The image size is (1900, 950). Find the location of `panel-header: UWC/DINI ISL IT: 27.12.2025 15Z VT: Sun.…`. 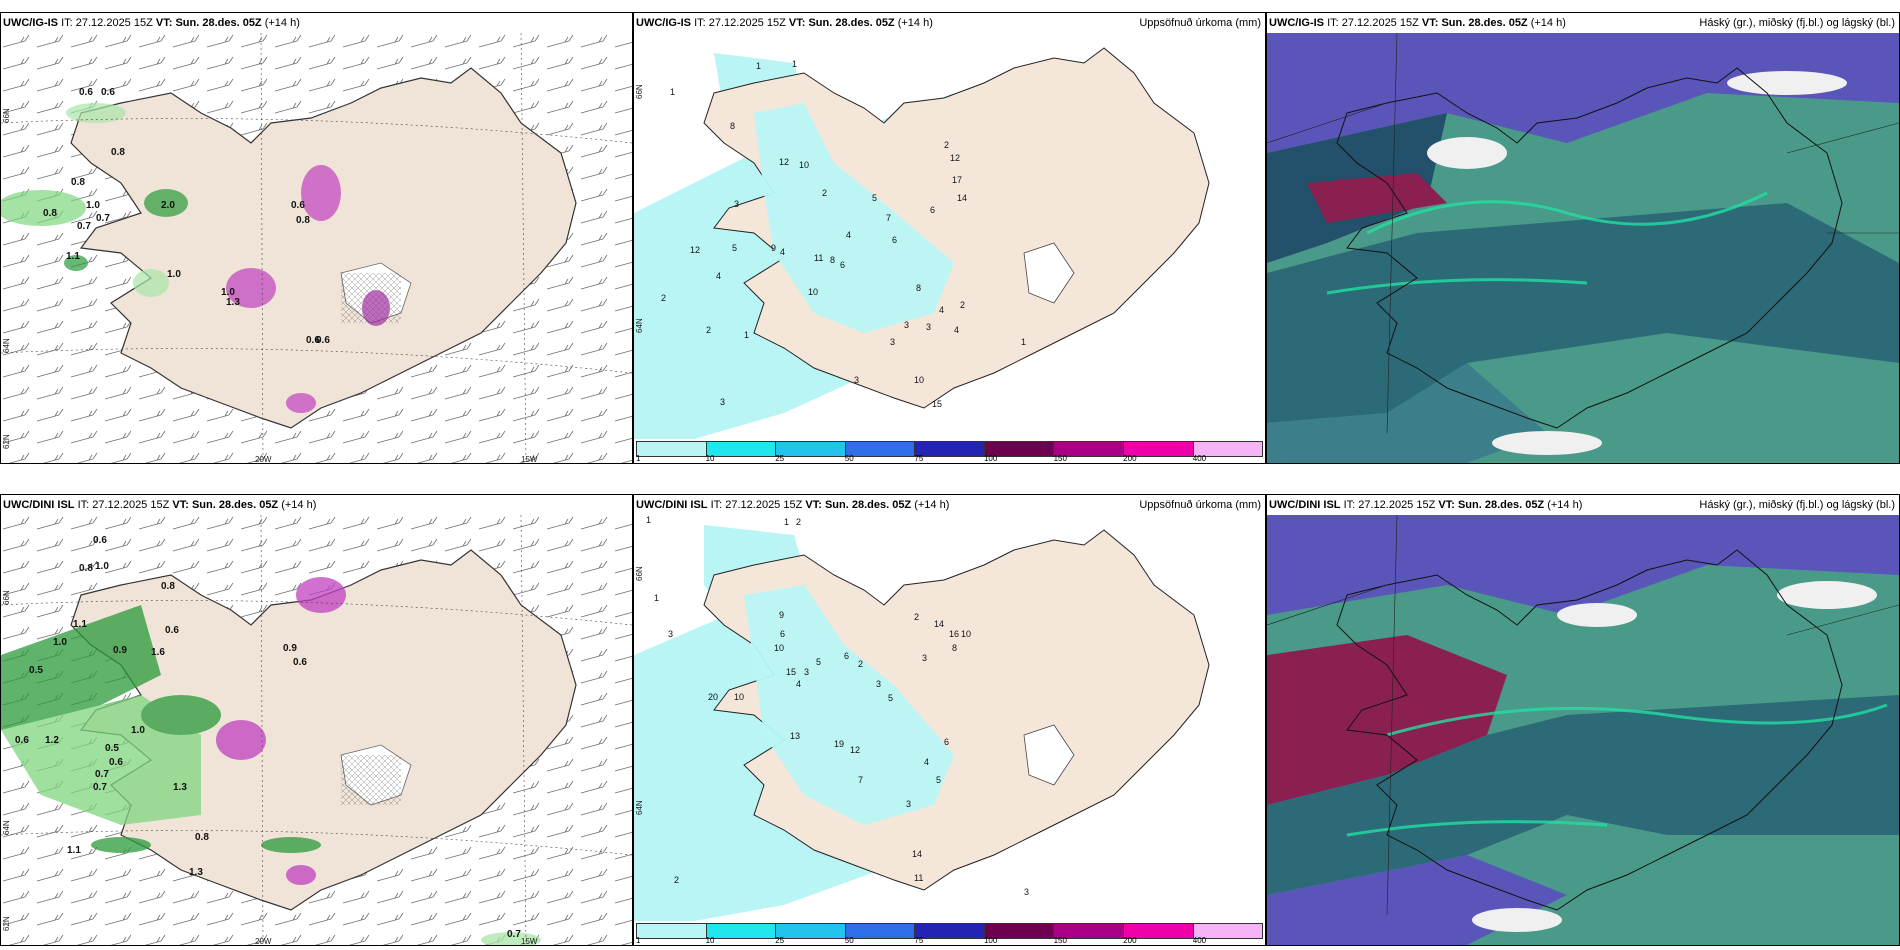

panel-header: UWC/DINI ISL IT: 27.12.2025 15Z VT: Sun.… is located at coordinates (1583, 505).